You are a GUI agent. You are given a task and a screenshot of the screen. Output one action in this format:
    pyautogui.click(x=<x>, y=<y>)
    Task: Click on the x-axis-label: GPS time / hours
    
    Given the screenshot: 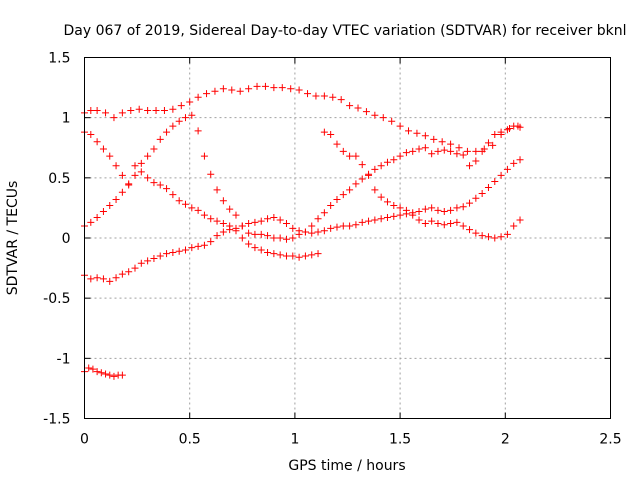 What is the action you would take?
    pyautogui.click(x=346, y=466)
    